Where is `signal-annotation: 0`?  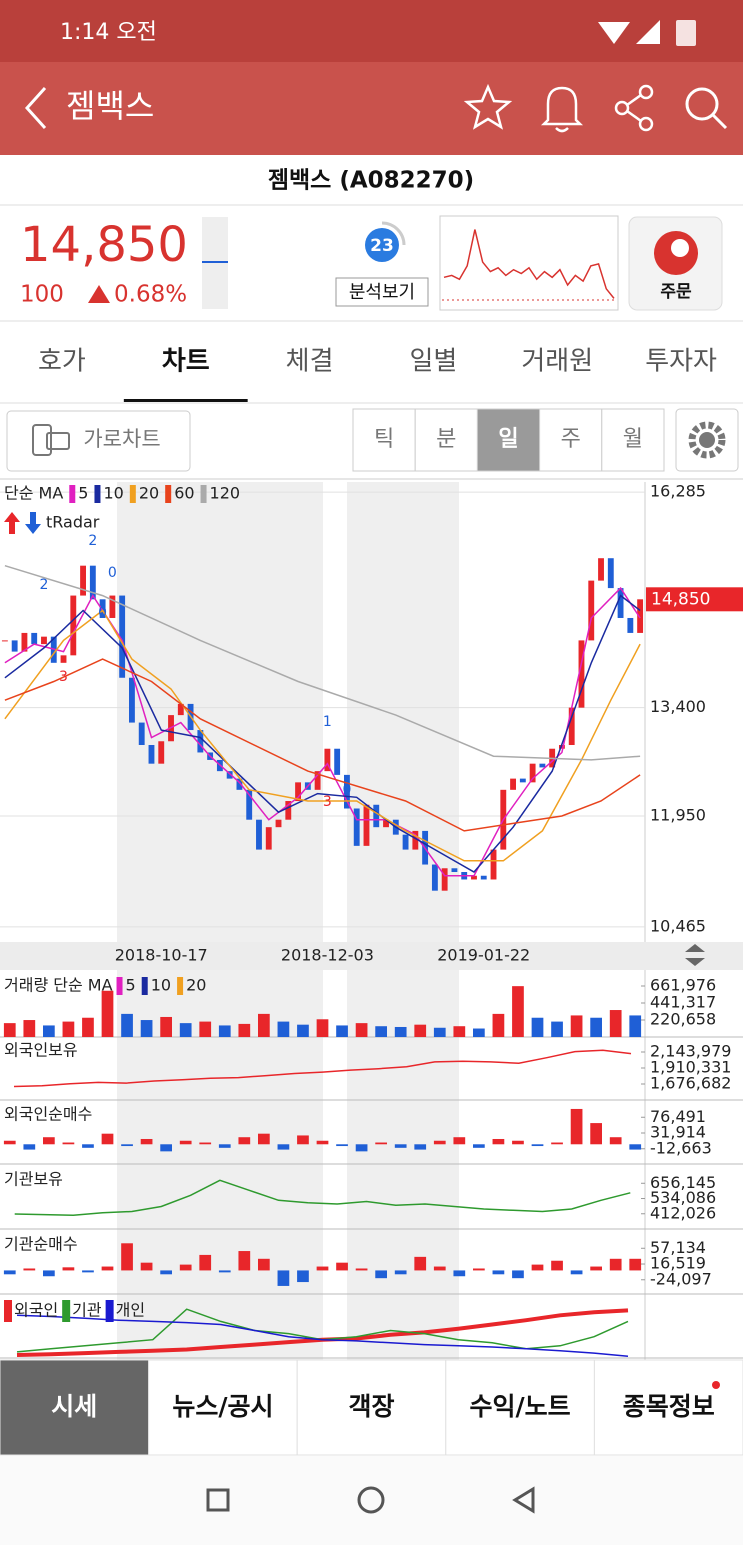
signal-annotation: 0 is located at coordinates (112, 573).